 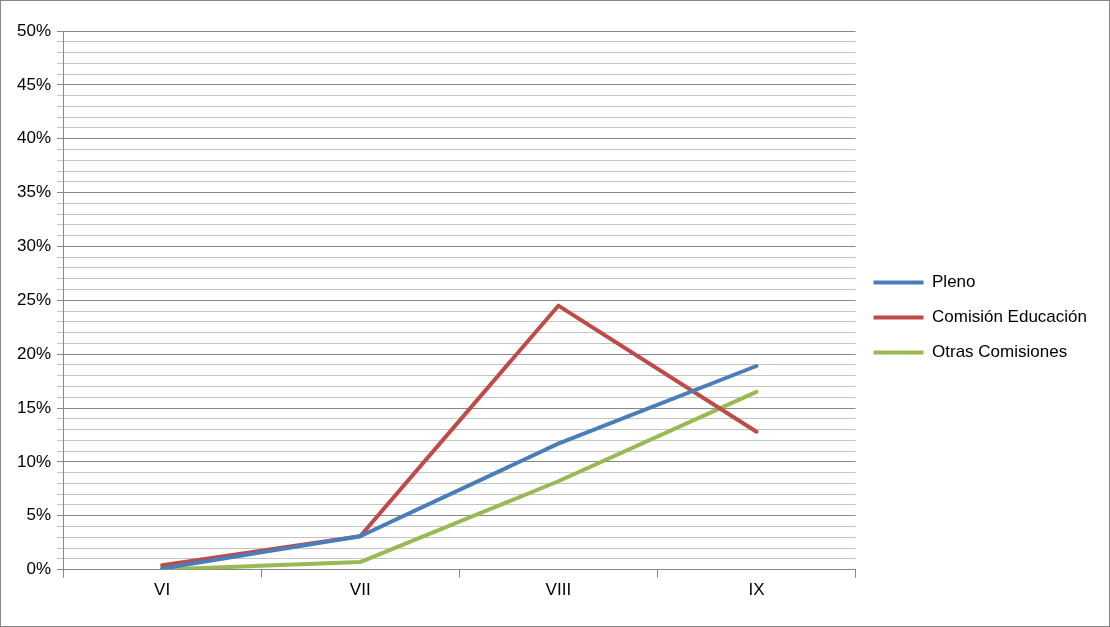 I want to click on y-tick-label: 20%, so click(x=34, y=353).